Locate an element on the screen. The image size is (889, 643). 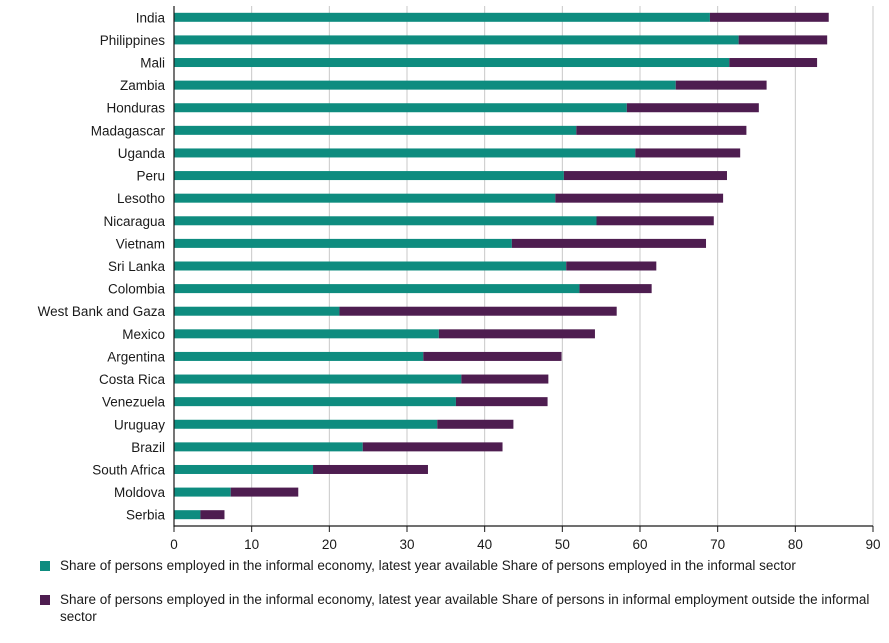
category-label: Mexico is located at coordinates (143, 334).